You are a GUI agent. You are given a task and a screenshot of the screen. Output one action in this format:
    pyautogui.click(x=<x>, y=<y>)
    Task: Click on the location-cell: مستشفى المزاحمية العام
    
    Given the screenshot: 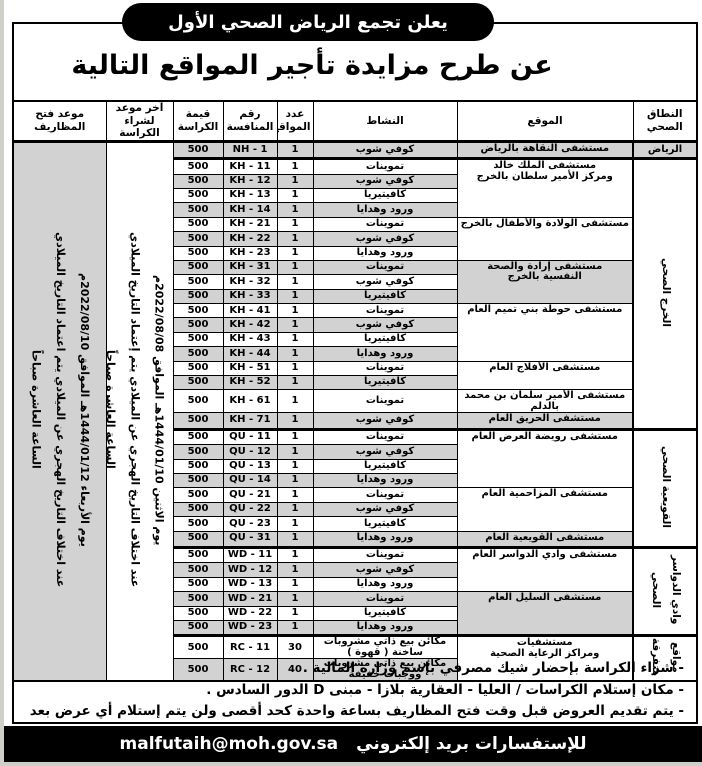 What is the action you would take?
    pyautogui.click(x=545, y=509)
    